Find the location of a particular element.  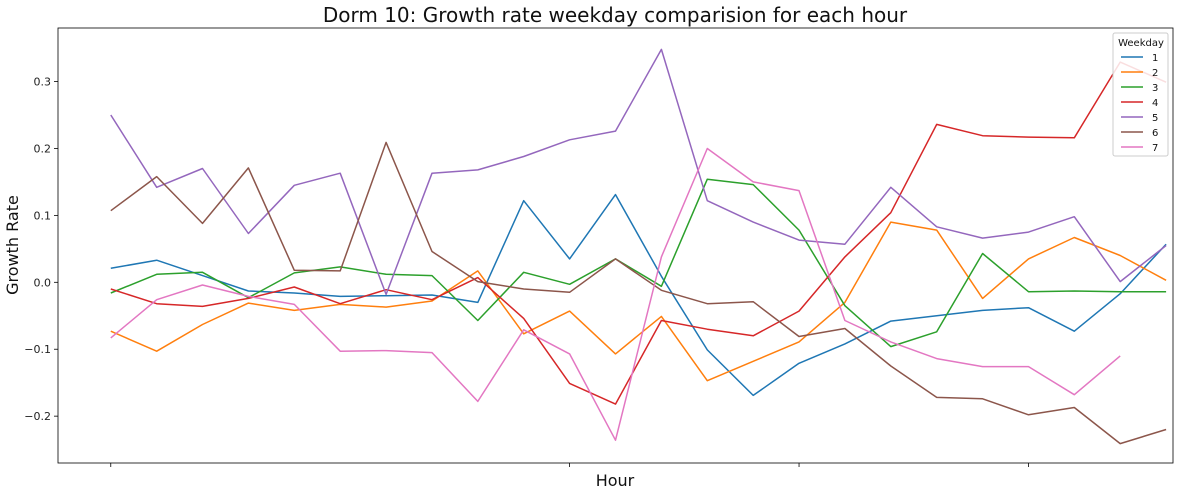

legend-box is located at coordinates (1140, 94).